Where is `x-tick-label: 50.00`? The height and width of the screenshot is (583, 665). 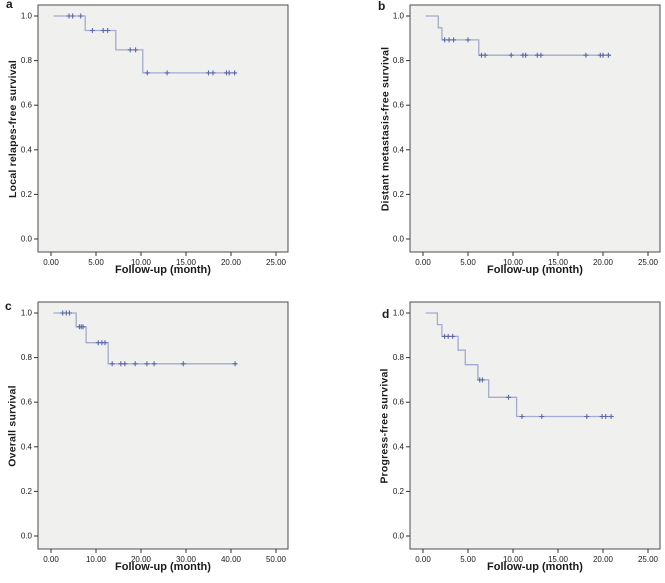
x-tick-label: 50.00 is located at coordinates (276, 559).